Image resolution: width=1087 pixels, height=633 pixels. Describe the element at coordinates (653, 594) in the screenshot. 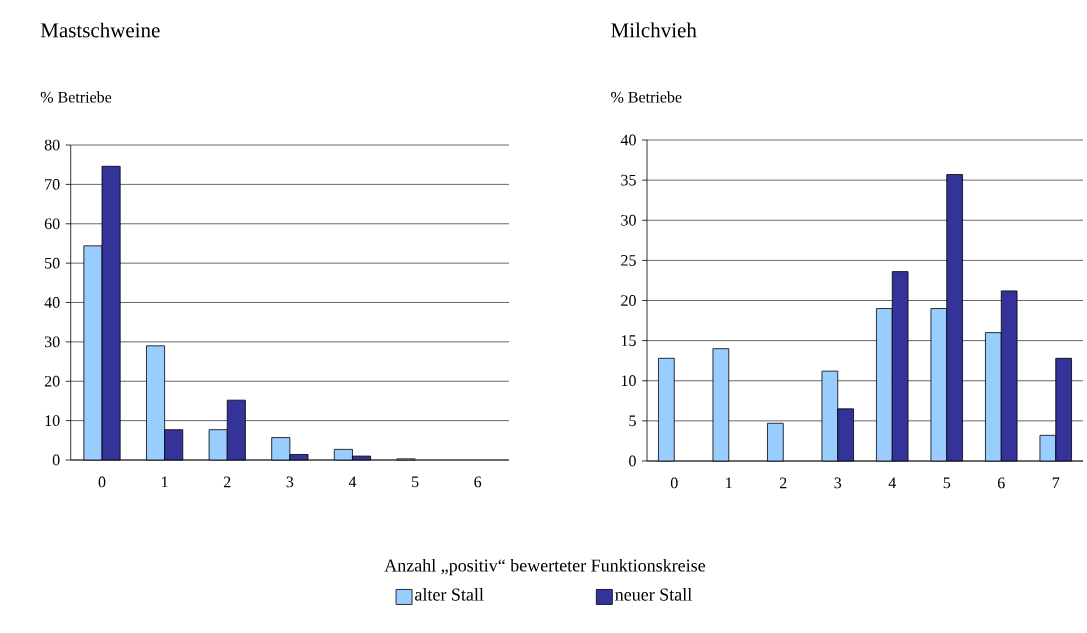

I see `legend-label: neuer Stall` at that location.